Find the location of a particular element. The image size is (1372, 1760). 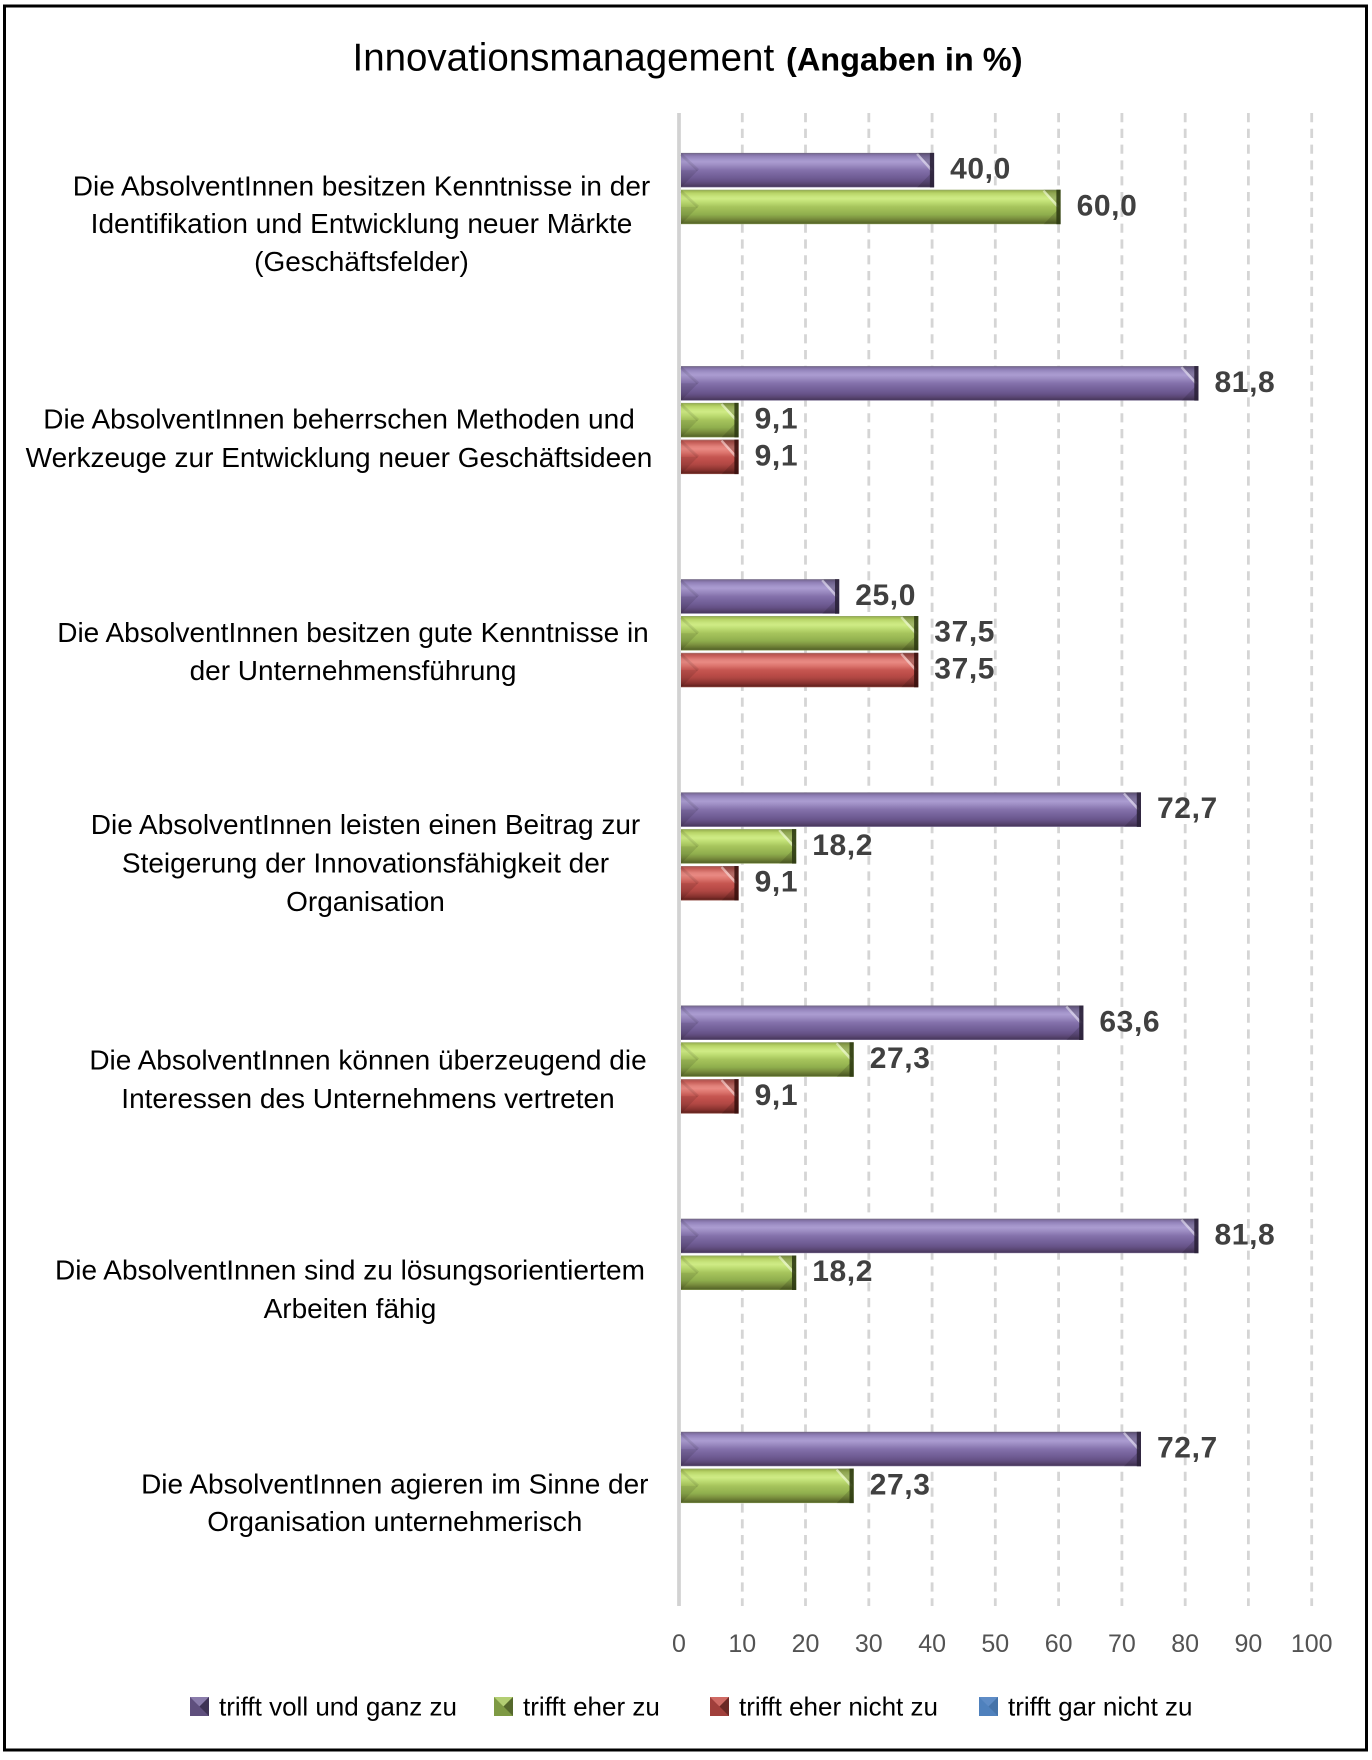

svg-text: 70 is located at coordinates (1122, 1644).